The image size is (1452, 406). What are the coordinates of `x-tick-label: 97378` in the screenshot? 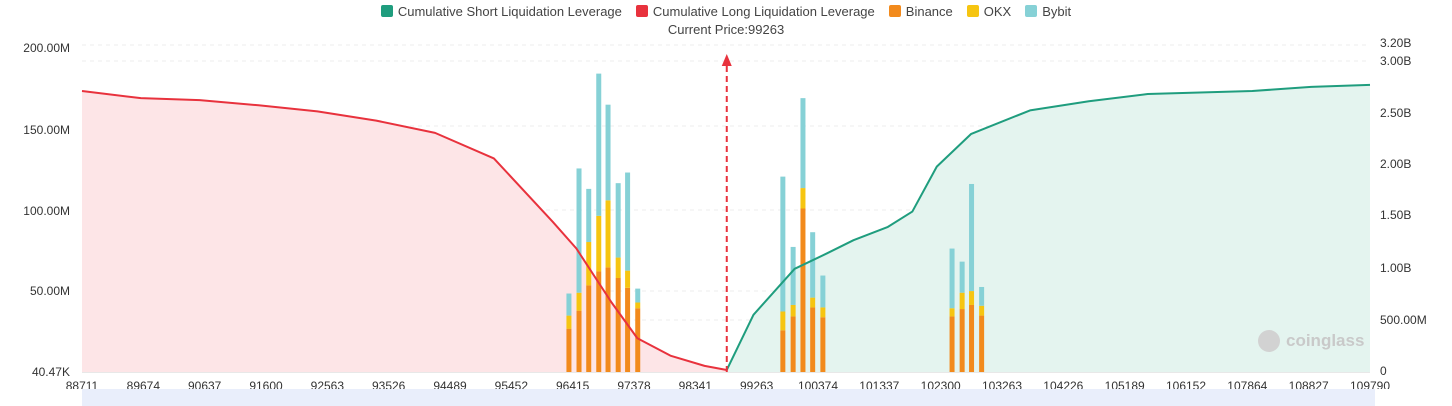 It's located at (634, 384).